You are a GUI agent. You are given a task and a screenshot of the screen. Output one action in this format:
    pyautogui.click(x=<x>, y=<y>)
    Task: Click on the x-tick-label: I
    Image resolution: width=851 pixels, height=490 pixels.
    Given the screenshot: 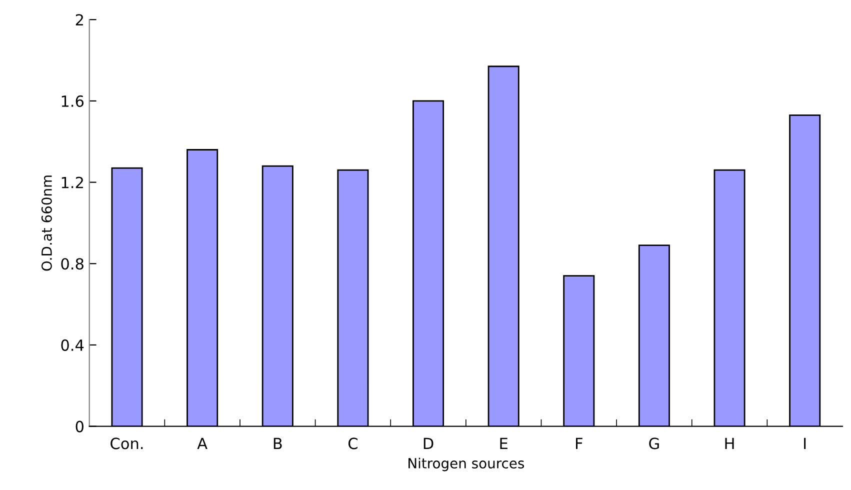 What is the action you would take?
    pyautogui.click(x=805, y=444)
    